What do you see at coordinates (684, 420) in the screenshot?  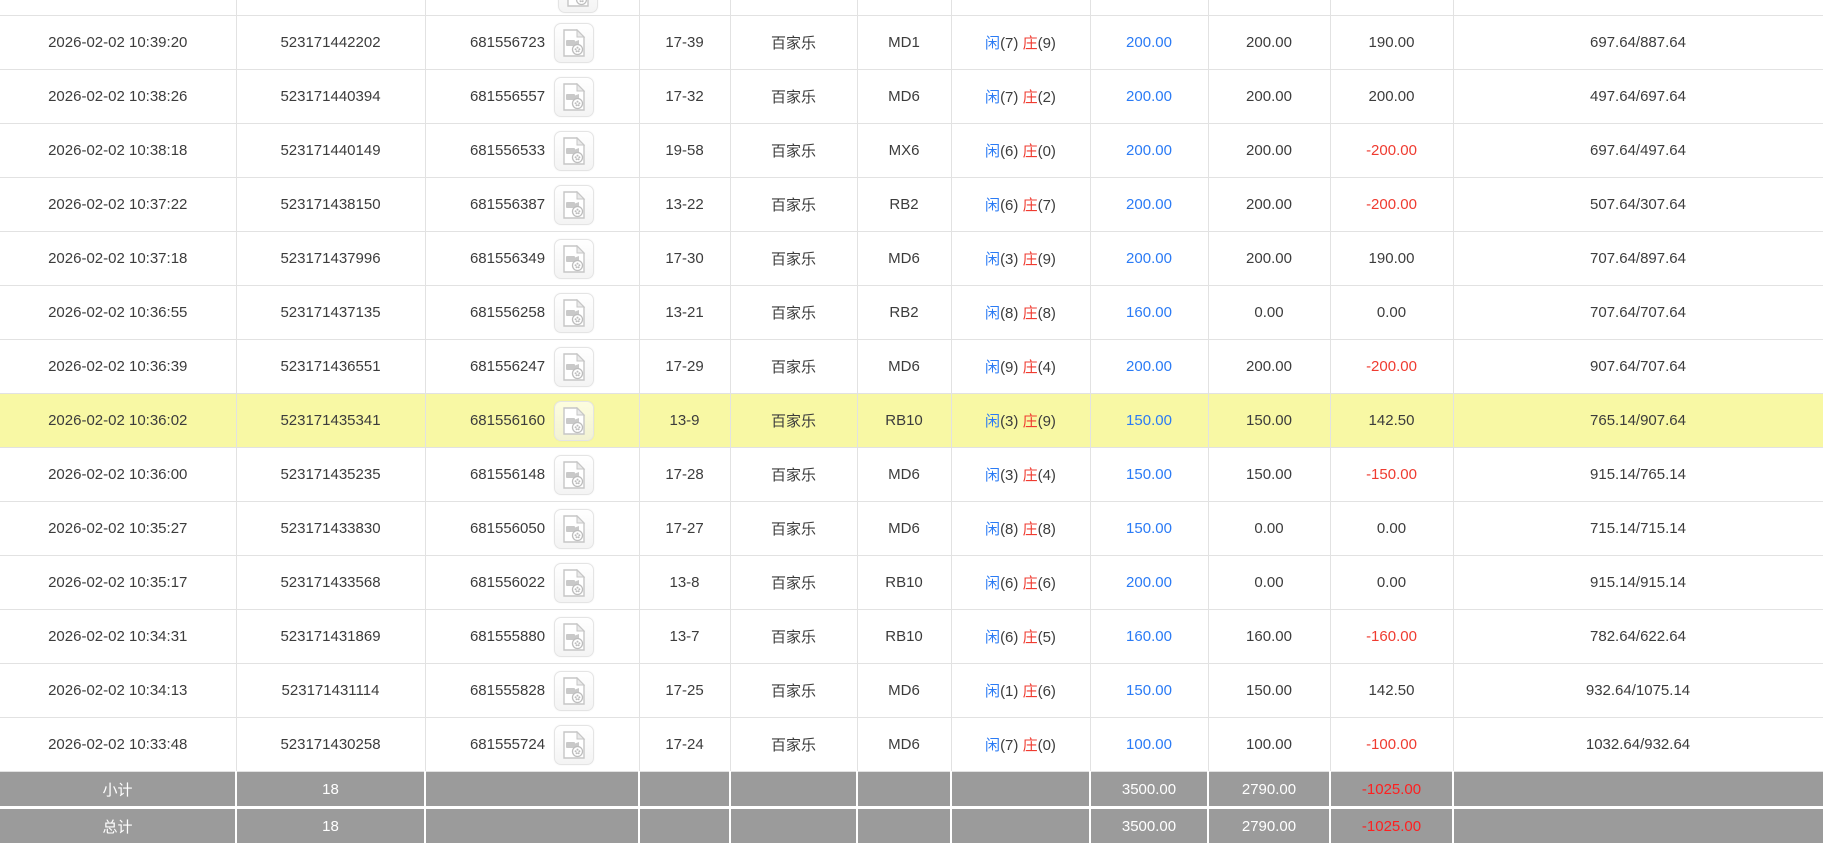 I see `shoe-round: 13-9` at bounding box center [684, 420].